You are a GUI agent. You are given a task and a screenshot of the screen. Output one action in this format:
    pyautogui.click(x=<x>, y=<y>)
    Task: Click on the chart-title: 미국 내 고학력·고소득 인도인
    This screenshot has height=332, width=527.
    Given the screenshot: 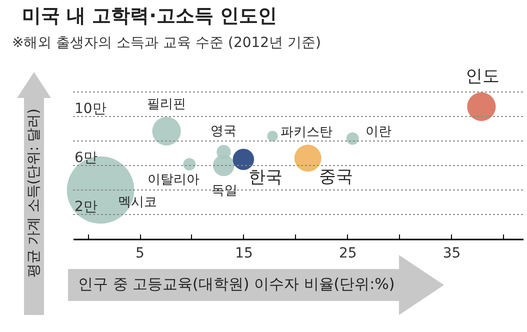 What is the action you would take?
    pyautogui.click(x=150, y=16)
    